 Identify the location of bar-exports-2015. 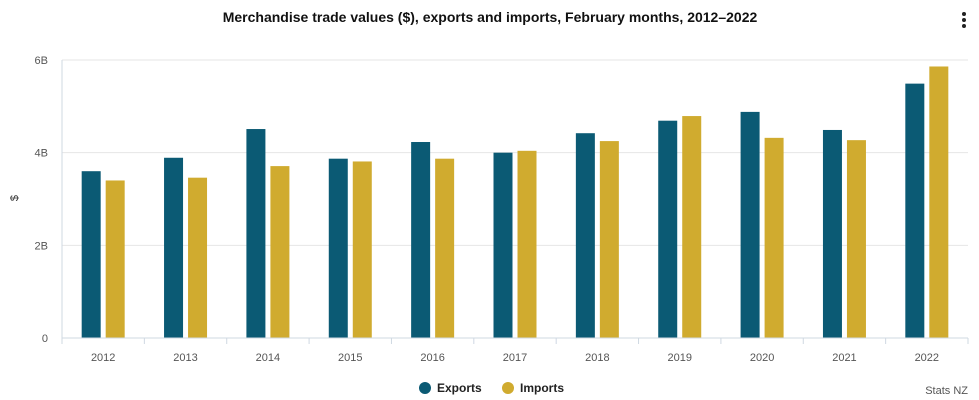
(338, 248).